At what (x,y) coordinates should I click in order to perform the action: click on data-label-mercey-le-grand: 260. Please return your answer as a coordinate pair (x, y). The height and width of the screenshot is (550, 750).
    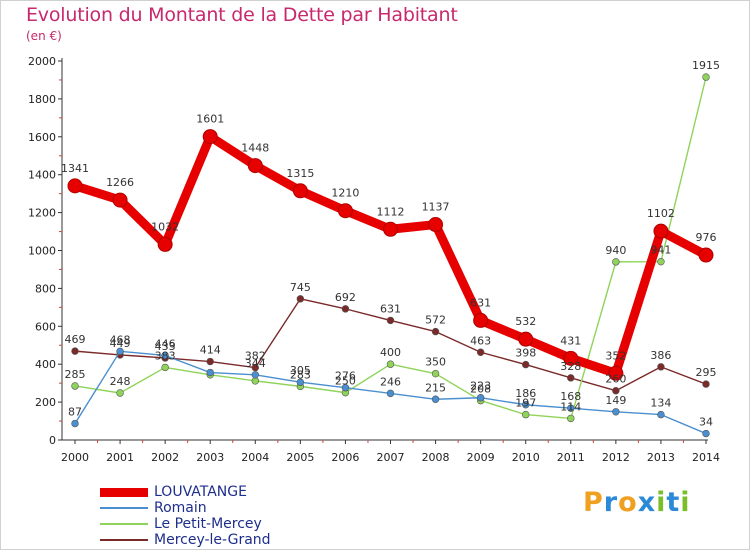
    Looking at the image, I should click on (615, 379).